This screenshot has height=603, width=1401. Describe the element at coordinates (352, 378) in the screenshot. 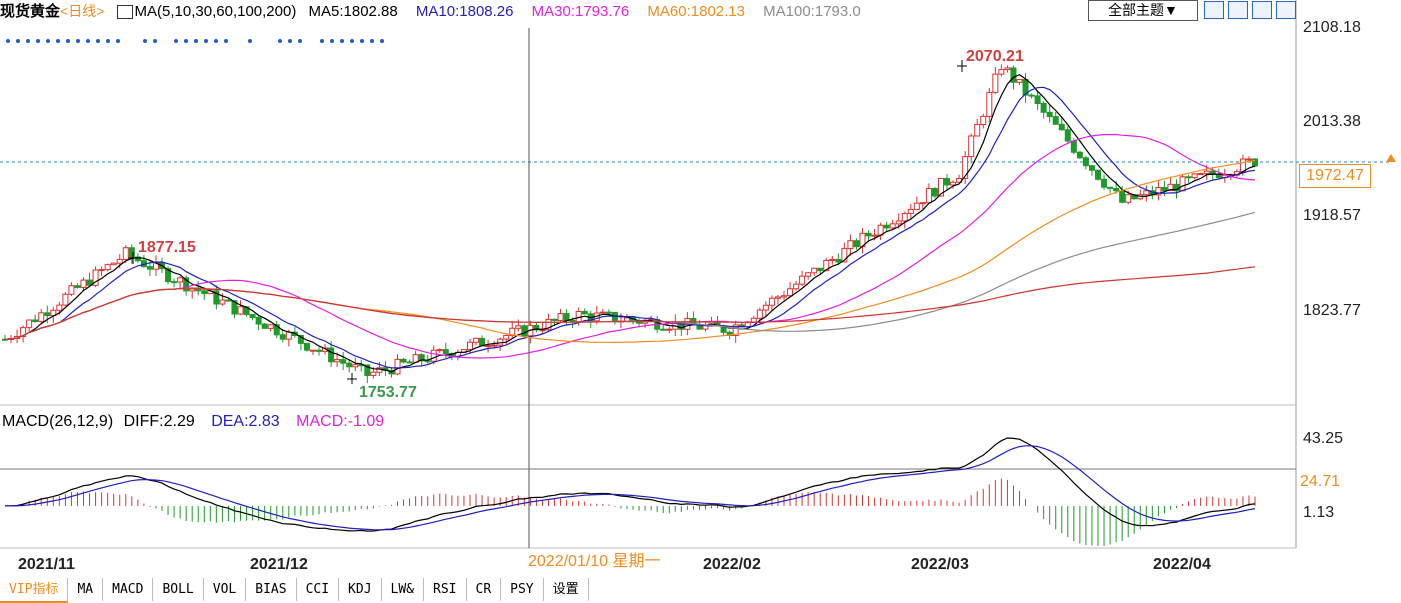

I see `low-marker-icon` at that location.